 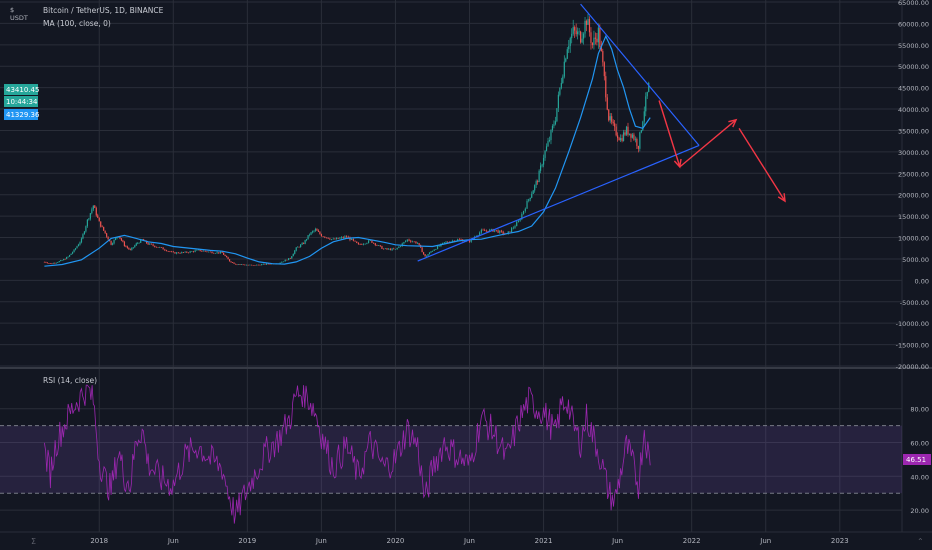 What do you see at coordinates (103, 10) in the screenshot?
I see `symbol-legend: Bitcoin / TetherUS, 1D, BINANCE` at bounding box center [103, 10].